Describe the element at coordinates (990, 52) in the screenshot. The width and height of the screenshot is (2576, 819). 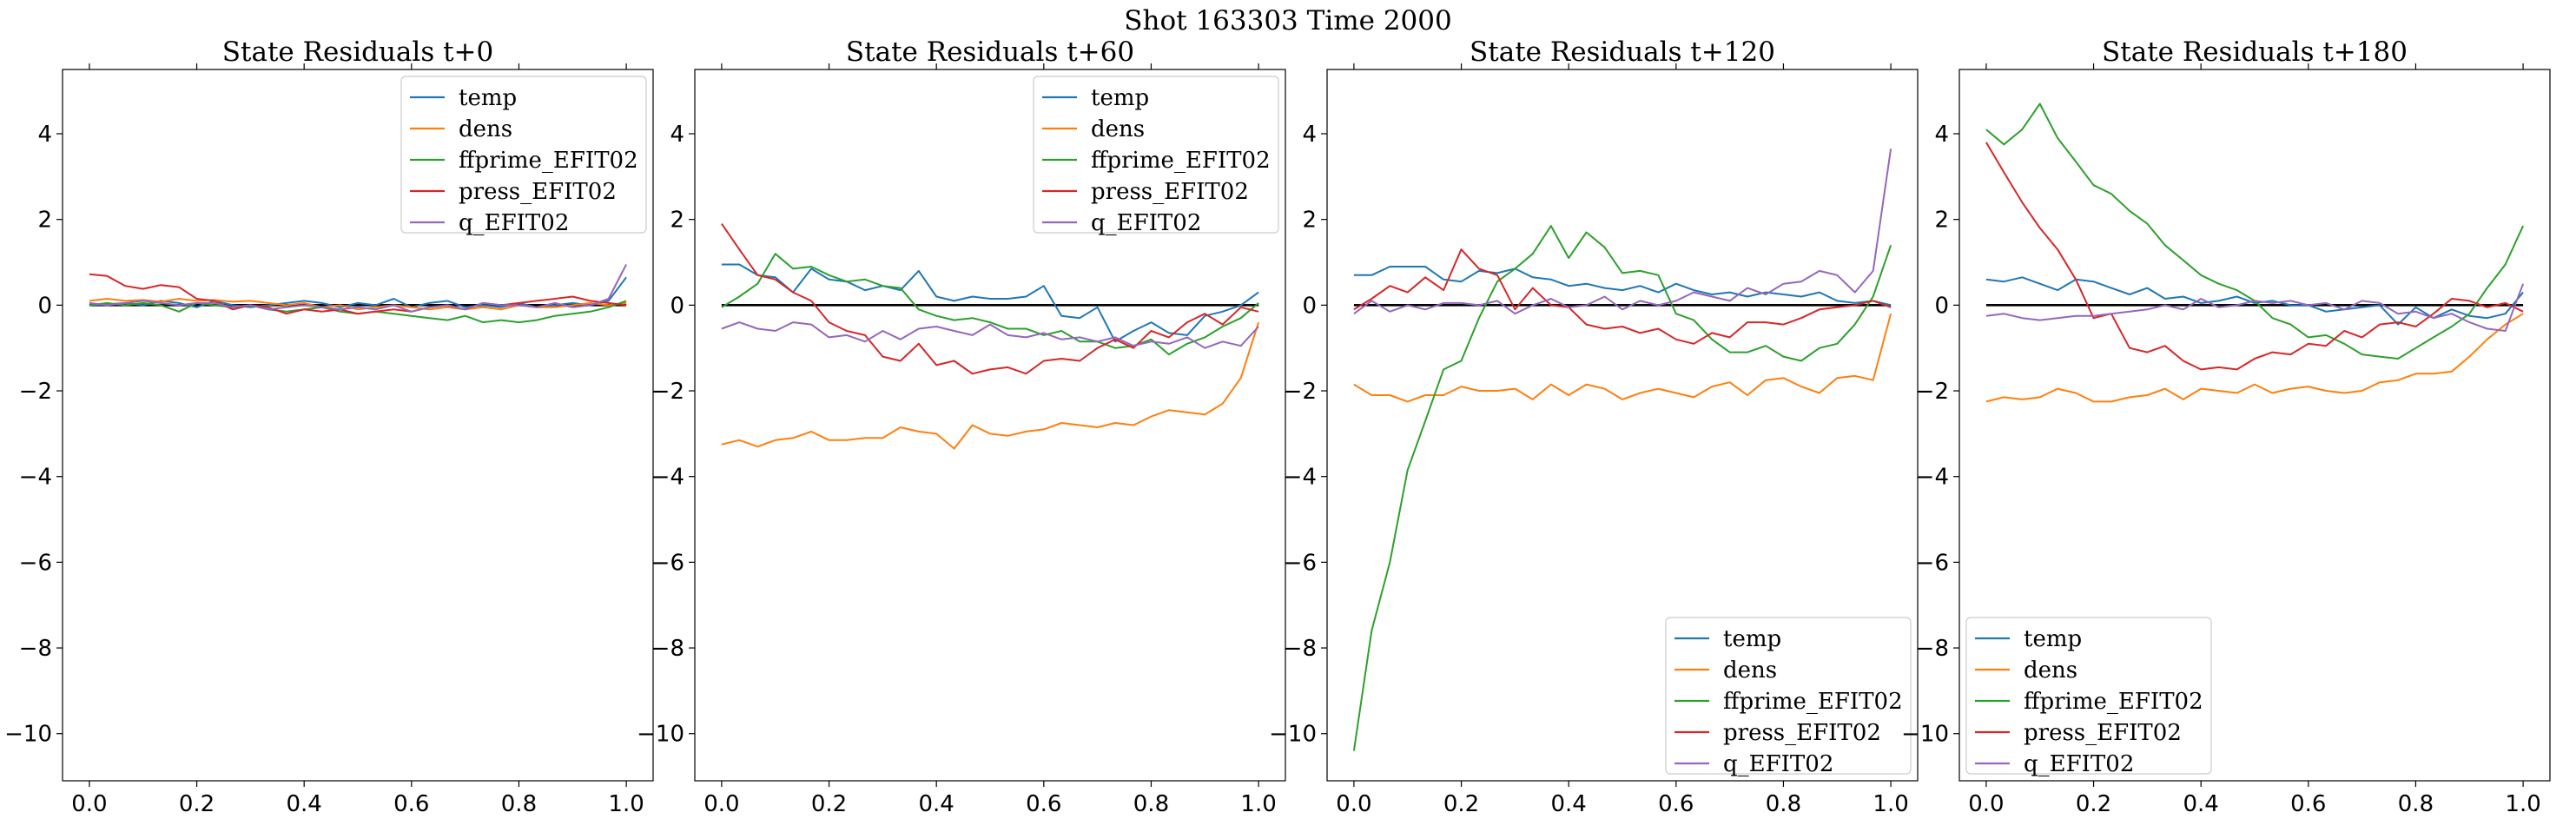
I see `subplot-title: State Residuals t+60` at that location.